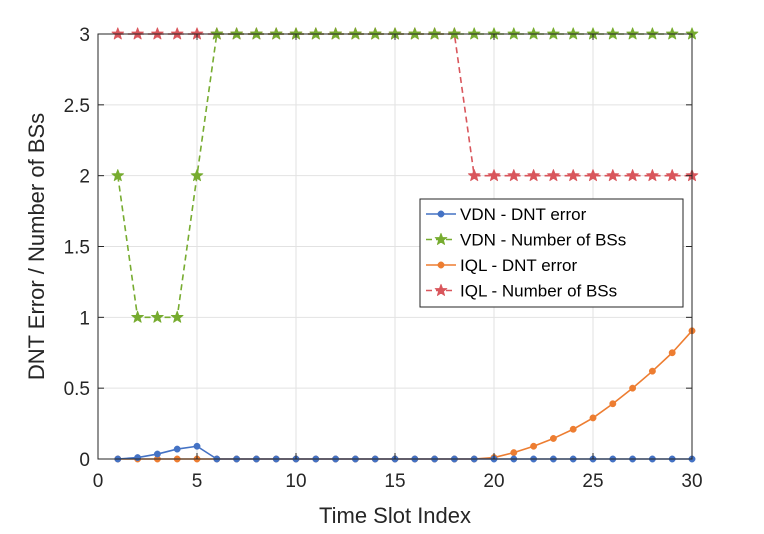 The image size is (764, 534). Describe the element at coordinates (77, 389) in the screenshot. I see `y-tick-label: 0.5` at that location.